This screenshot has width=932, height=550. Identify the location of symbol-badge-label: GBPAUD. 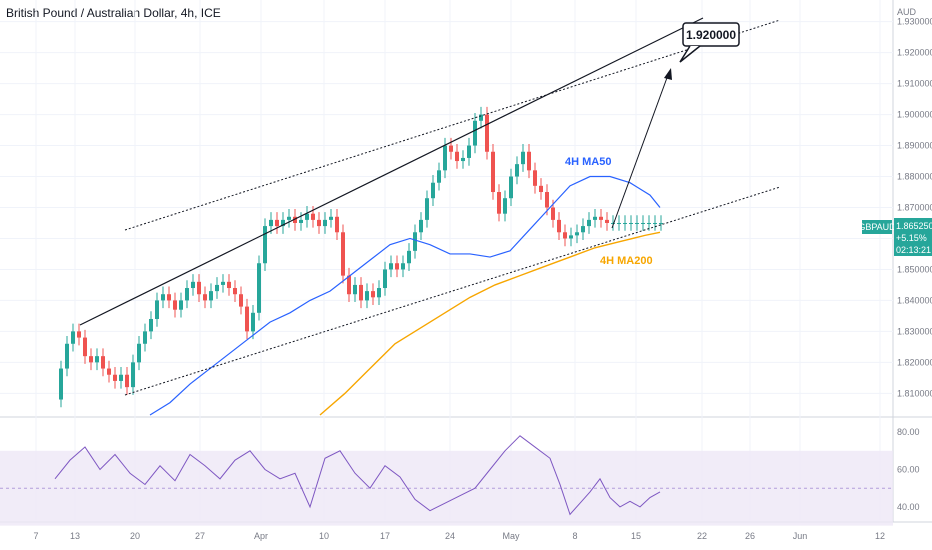
(877, 227).